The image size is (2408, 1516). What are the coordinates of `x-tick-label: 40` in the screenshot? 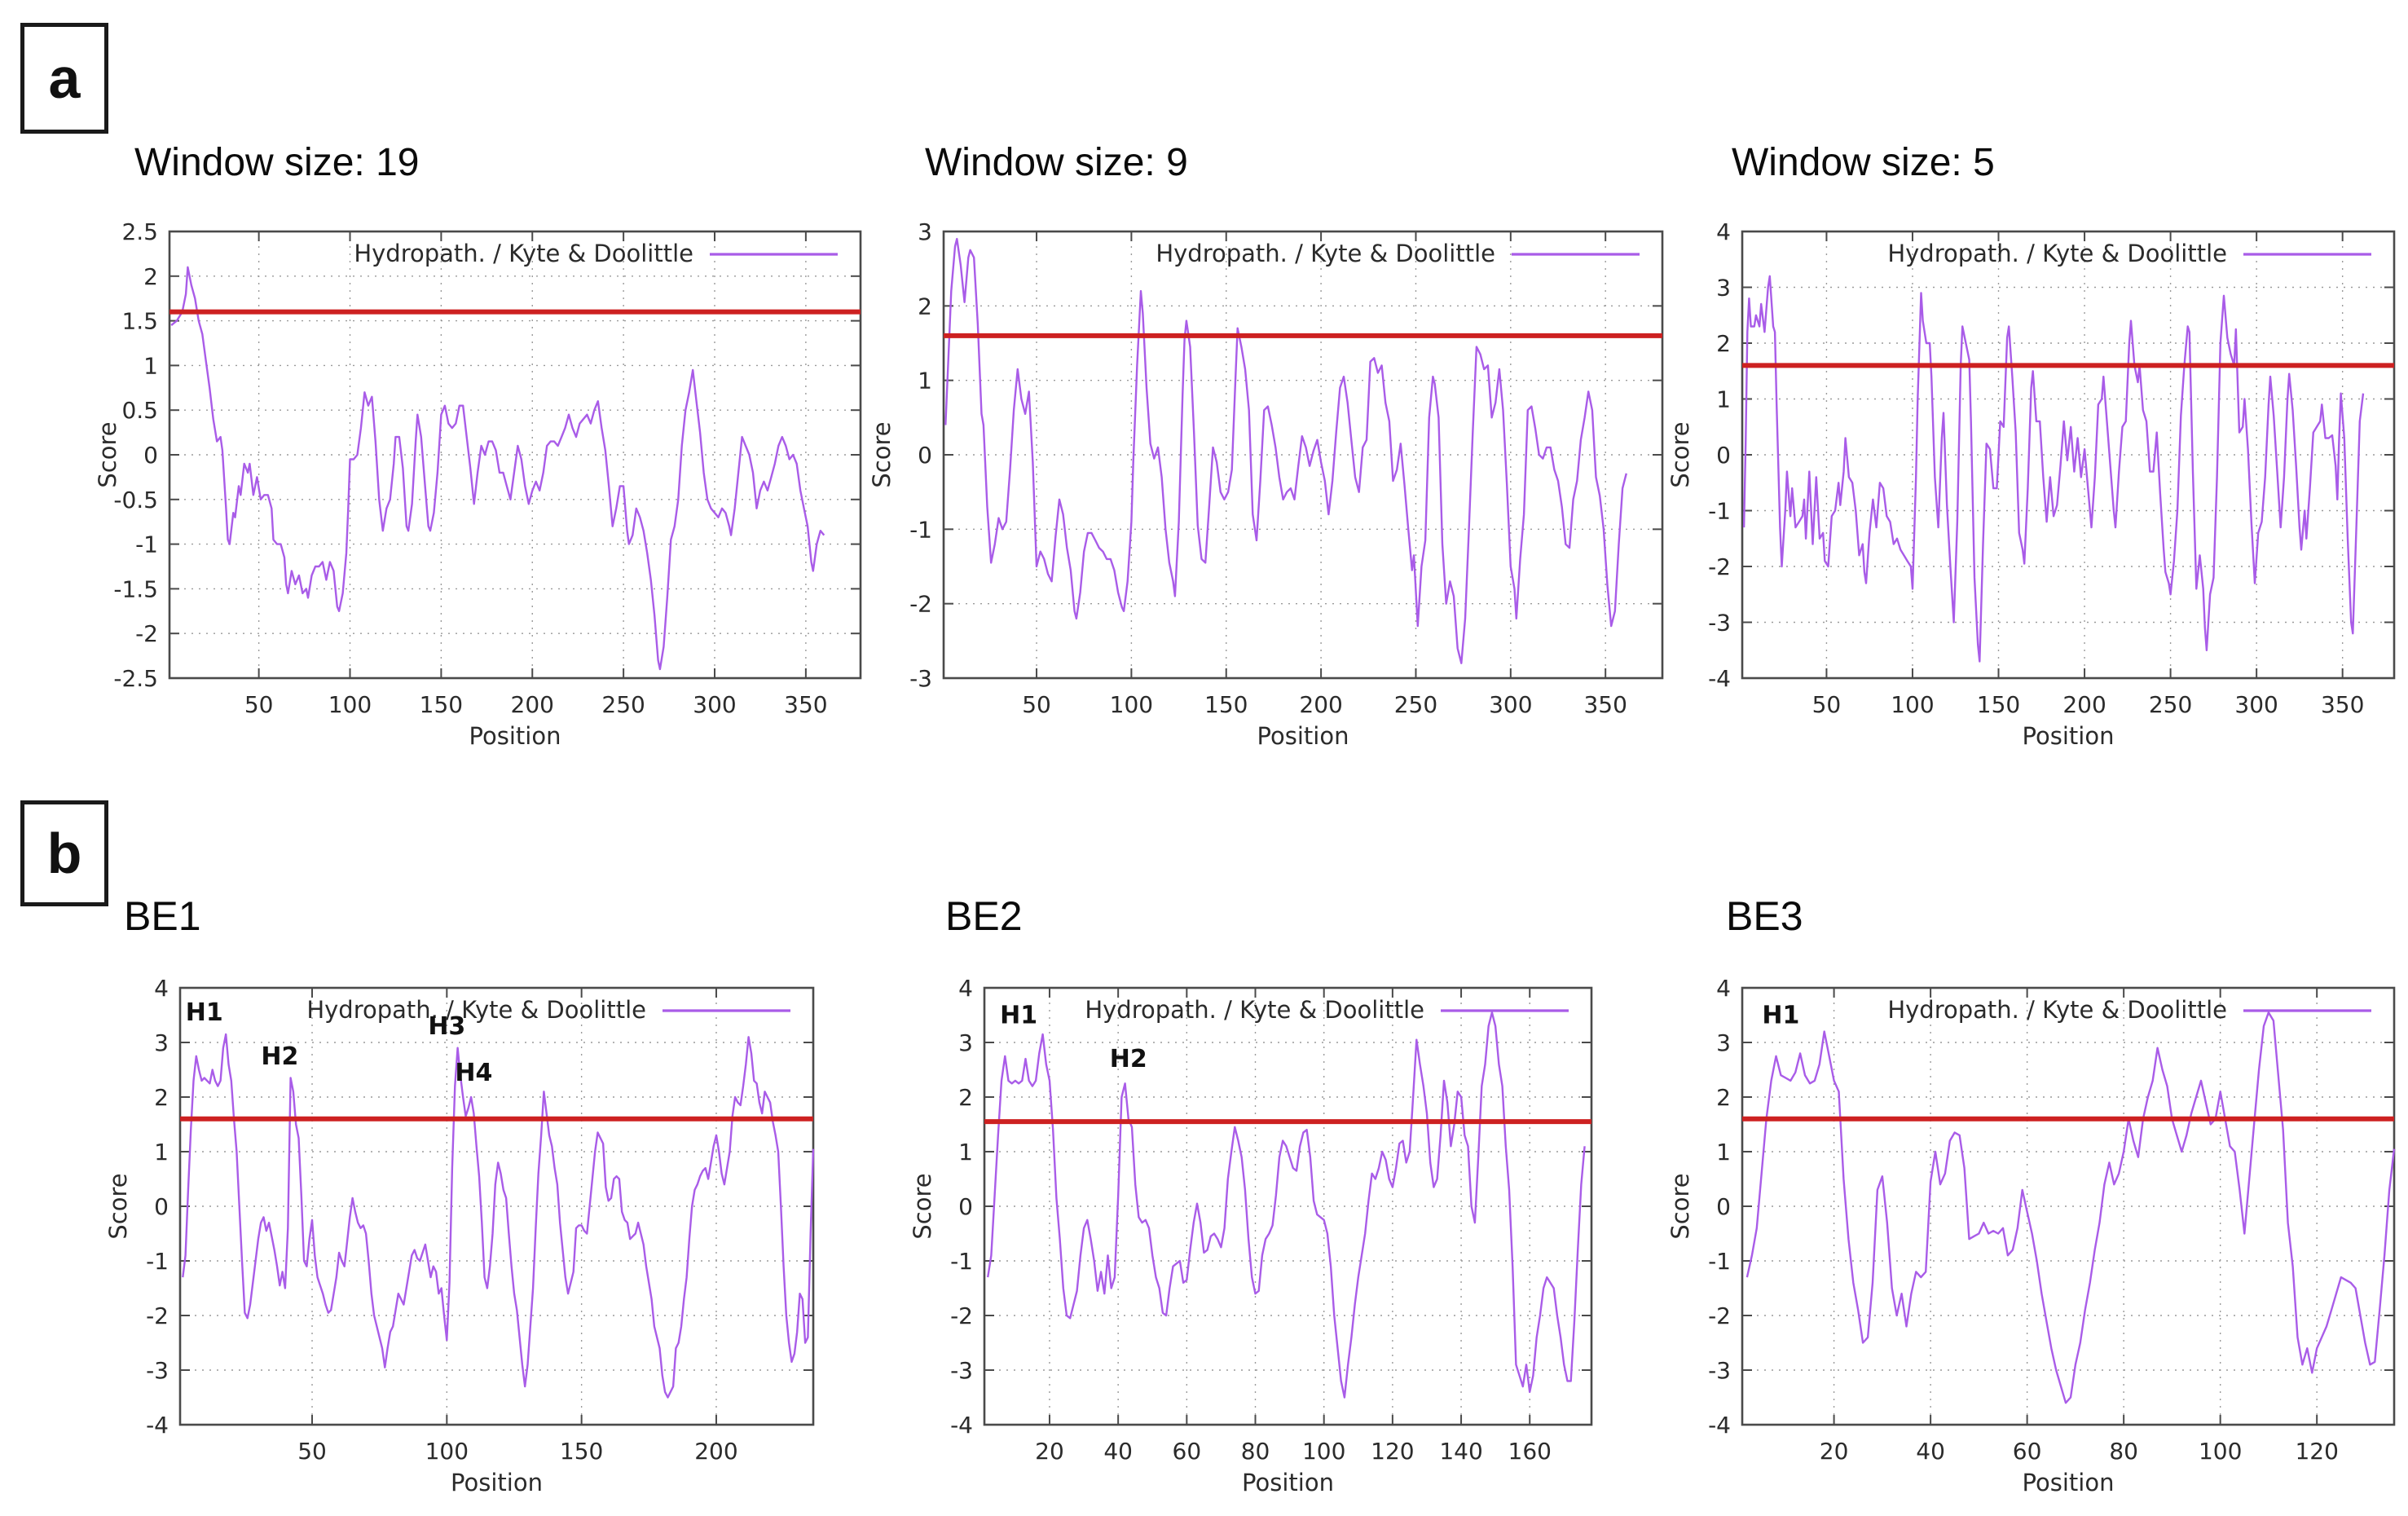 It's located at (1931, 1451).